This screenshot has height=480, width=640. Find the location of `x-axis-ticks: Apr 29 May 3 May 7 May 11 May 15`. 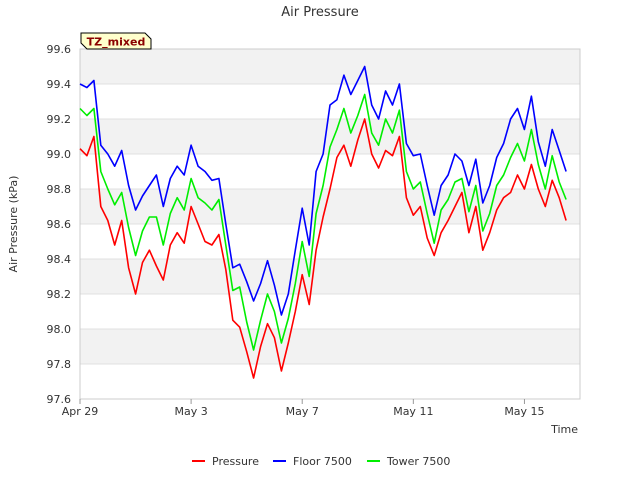

x-axis-ticks: Apr 29 May 3 May 7 May 11 May 15 is located at coordinates (303, 408).